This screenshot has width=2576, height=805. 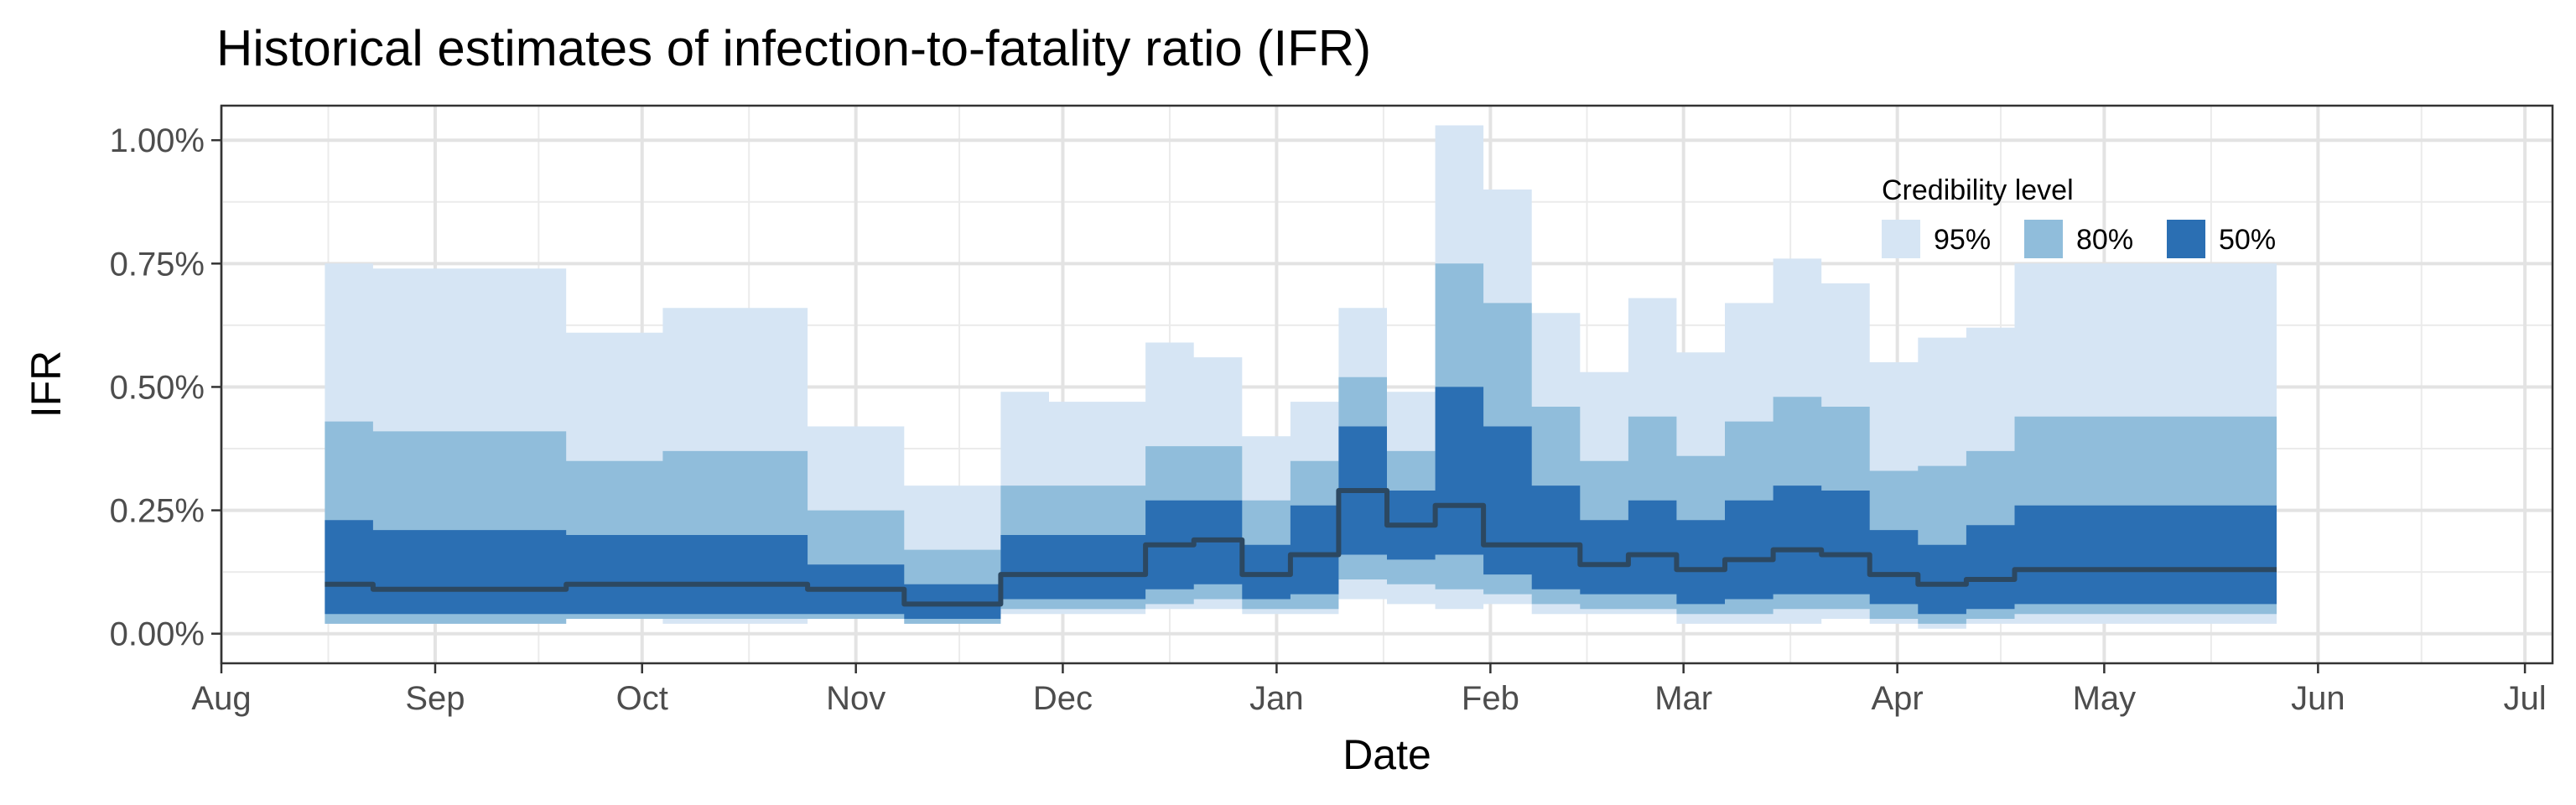 I want to click on legend-label: 80%, so click(x=2104, y=240).